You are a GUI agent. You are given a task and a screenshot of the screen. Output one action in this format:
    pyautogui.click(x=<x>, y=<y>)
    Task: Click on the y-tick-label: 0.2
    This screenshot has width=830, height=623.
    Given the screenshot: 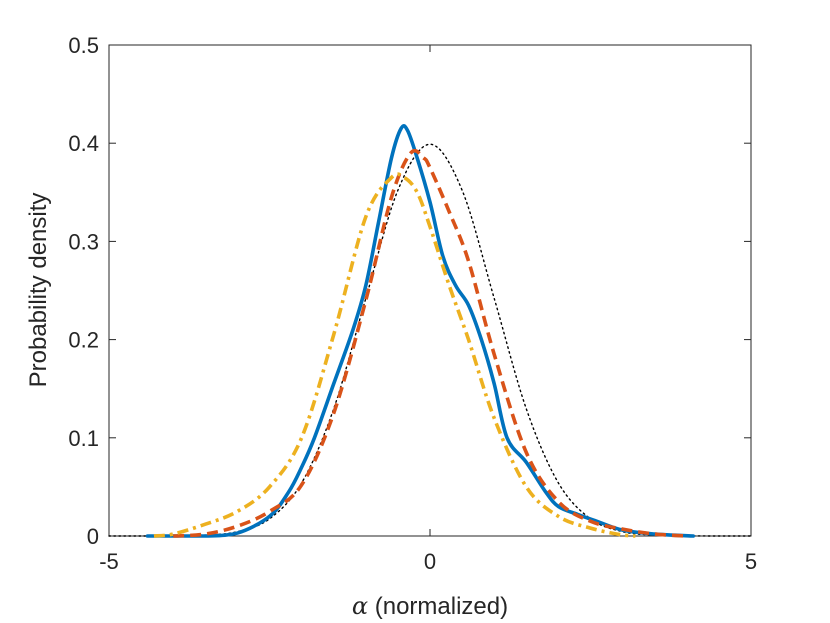 What is the action you would take?
    pyautogui.click(x=83, y=340)
    